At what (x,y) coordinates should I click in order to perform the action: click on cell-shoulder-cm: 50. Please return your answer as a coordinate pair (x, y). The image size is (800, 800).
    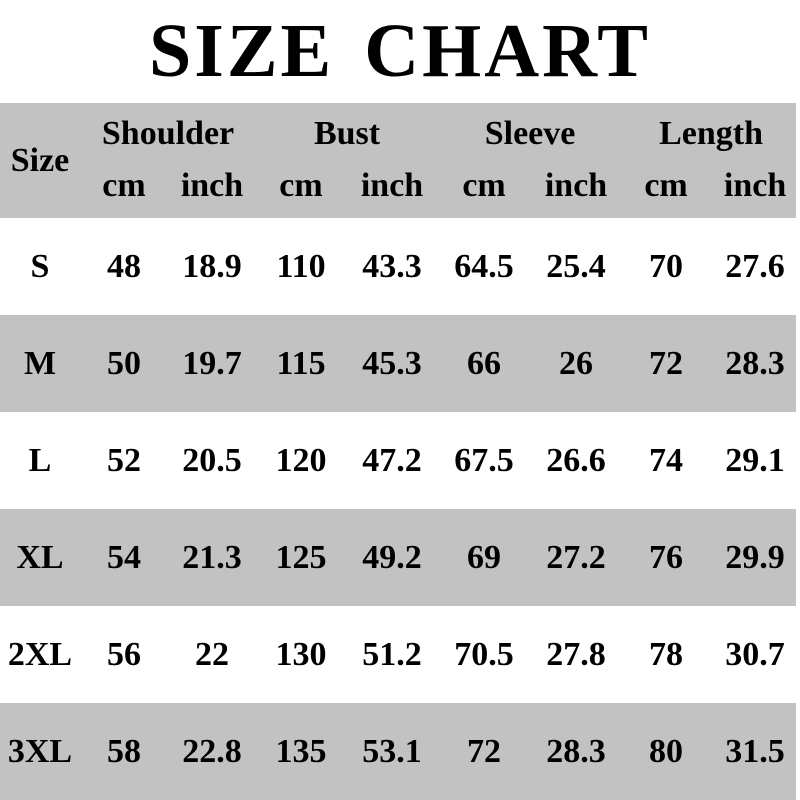
    Looking at the image, I should click on (124, 363).